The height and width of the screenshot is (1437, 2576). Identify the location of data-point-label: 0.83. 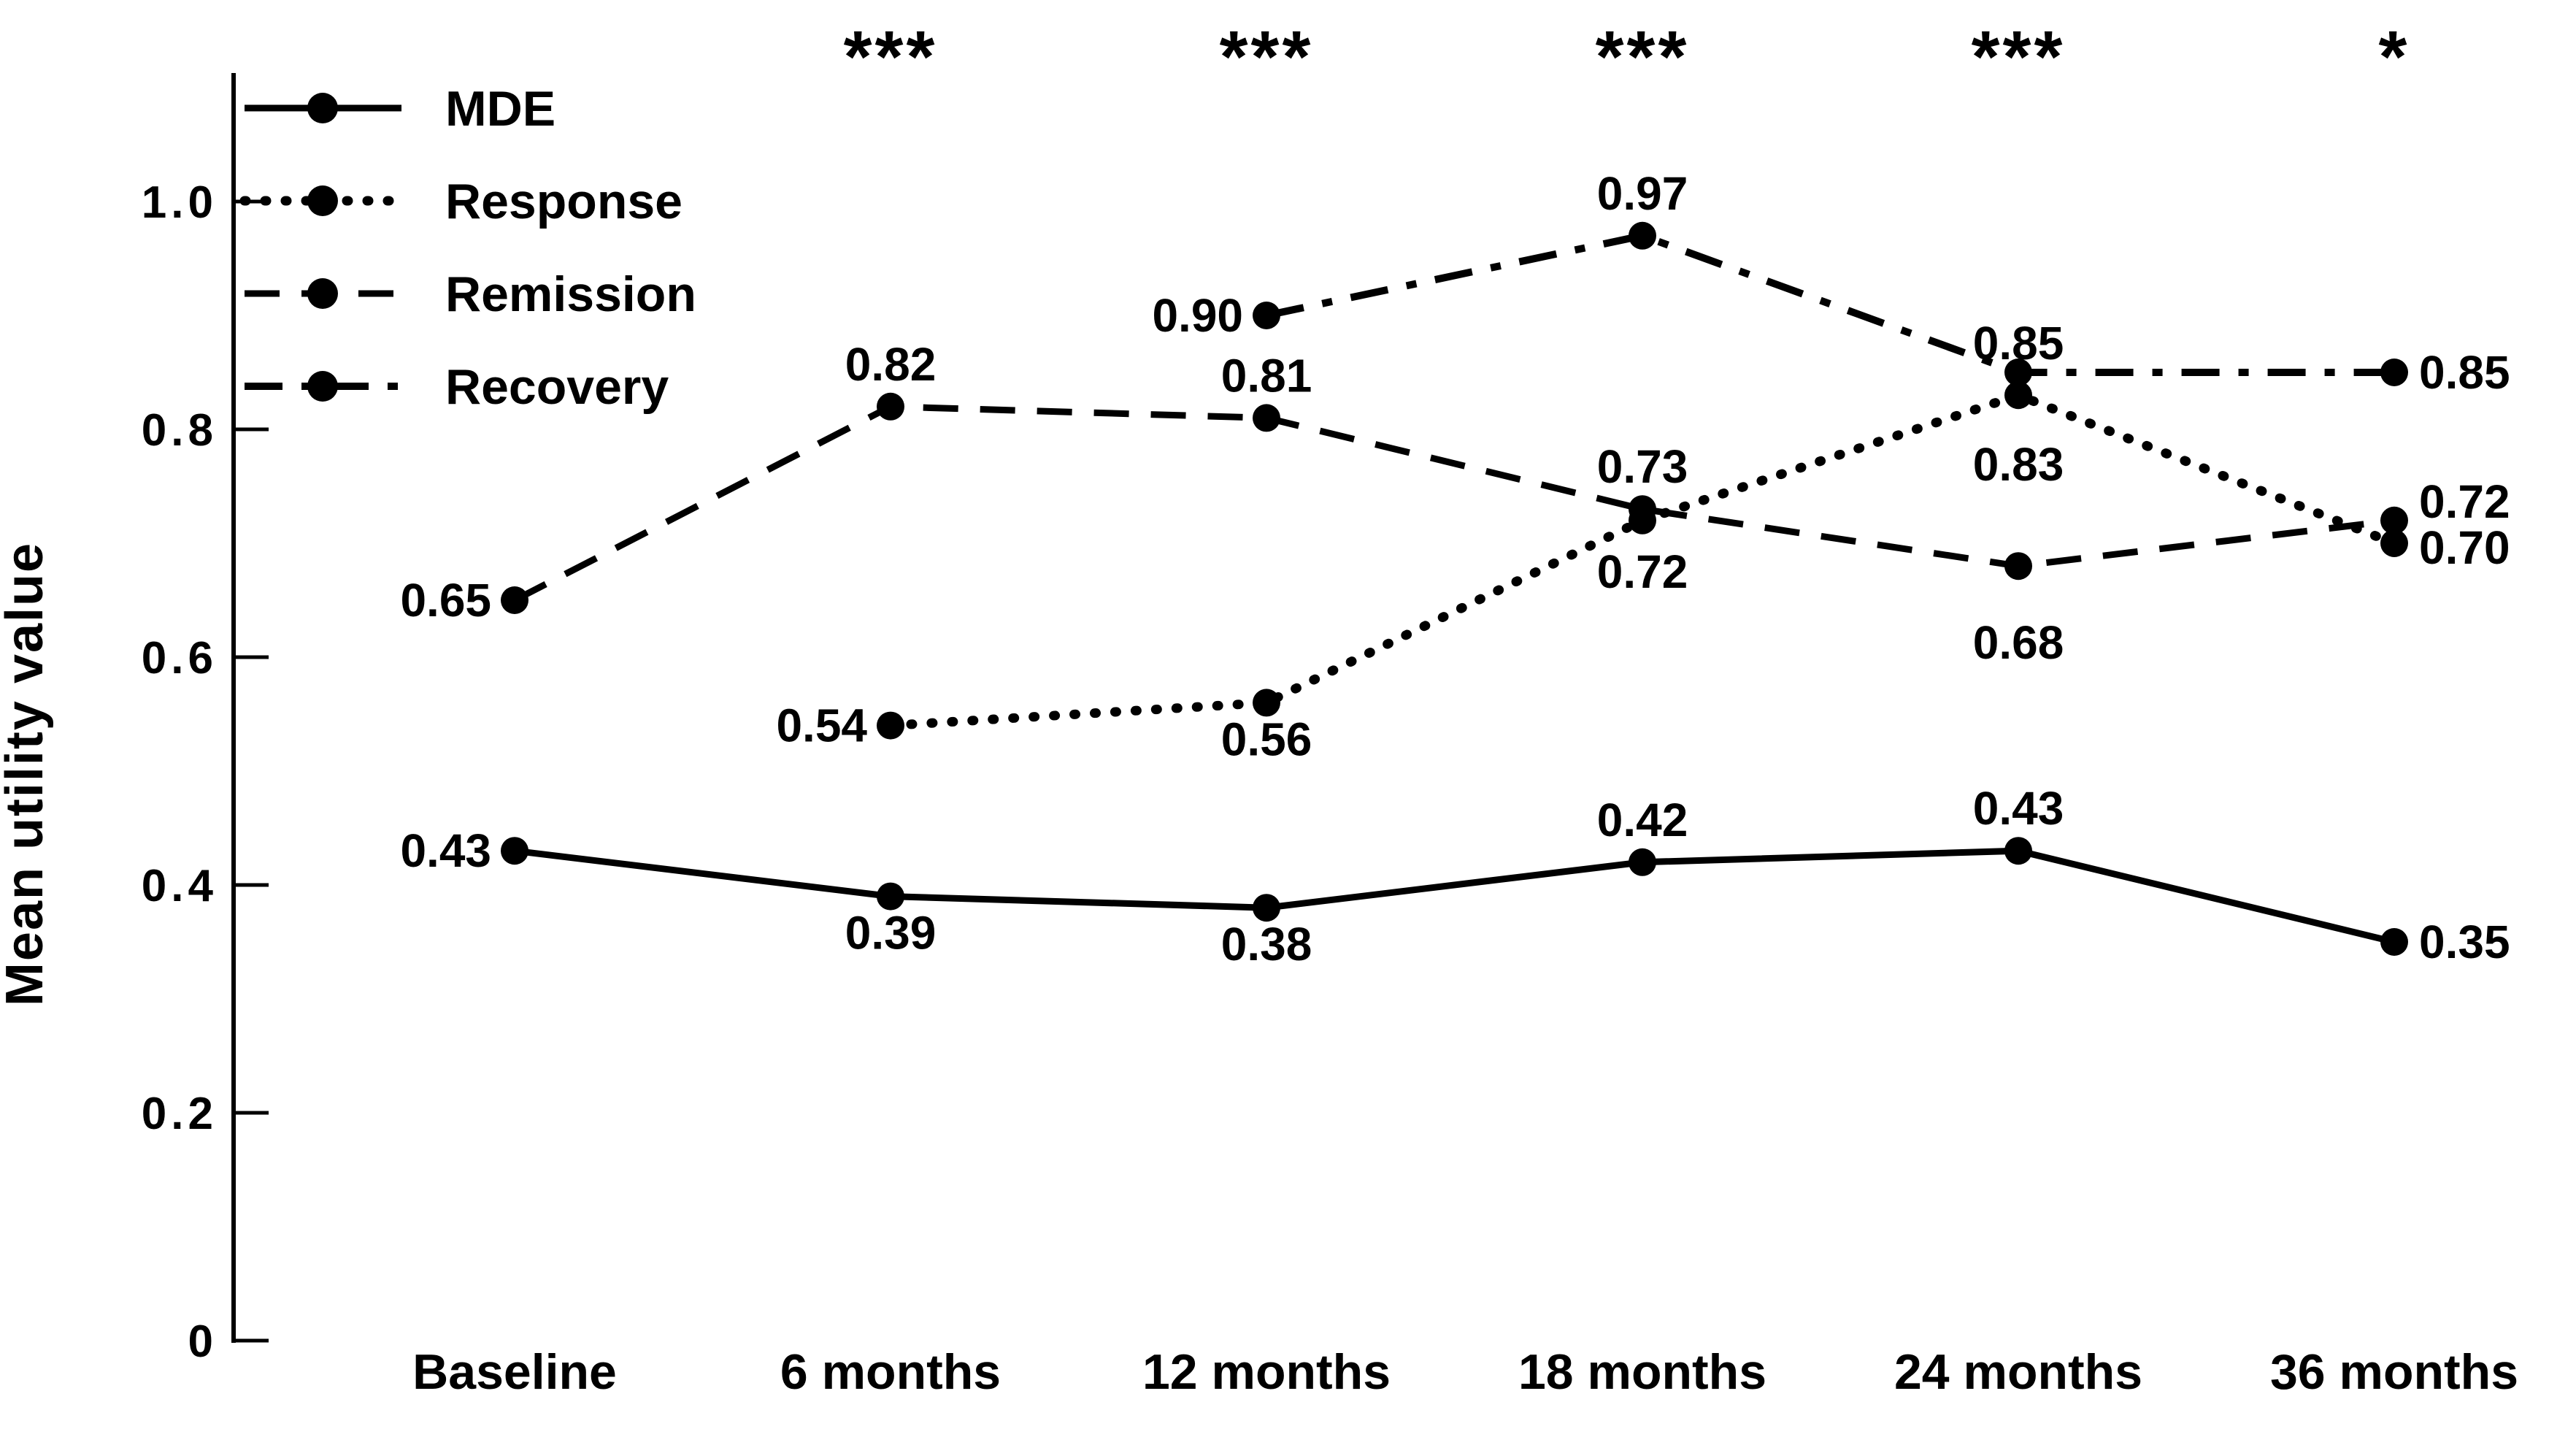
(2018, 465).